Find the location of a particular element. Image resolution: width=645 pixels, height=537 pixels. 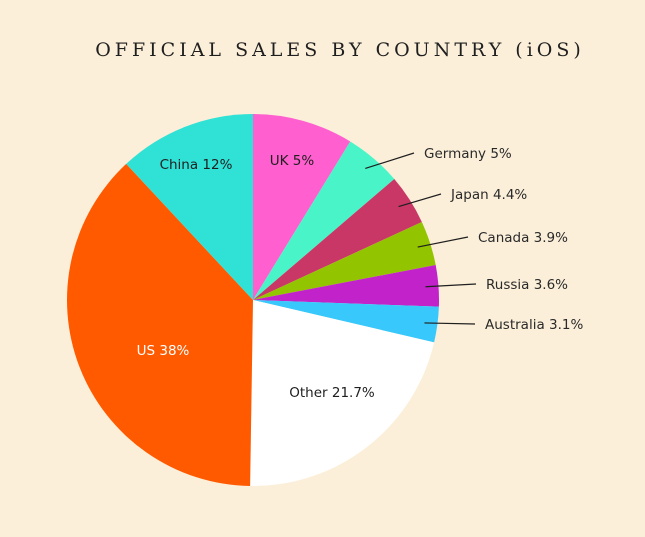

callout-leaders is located at coordinates (421, 238).